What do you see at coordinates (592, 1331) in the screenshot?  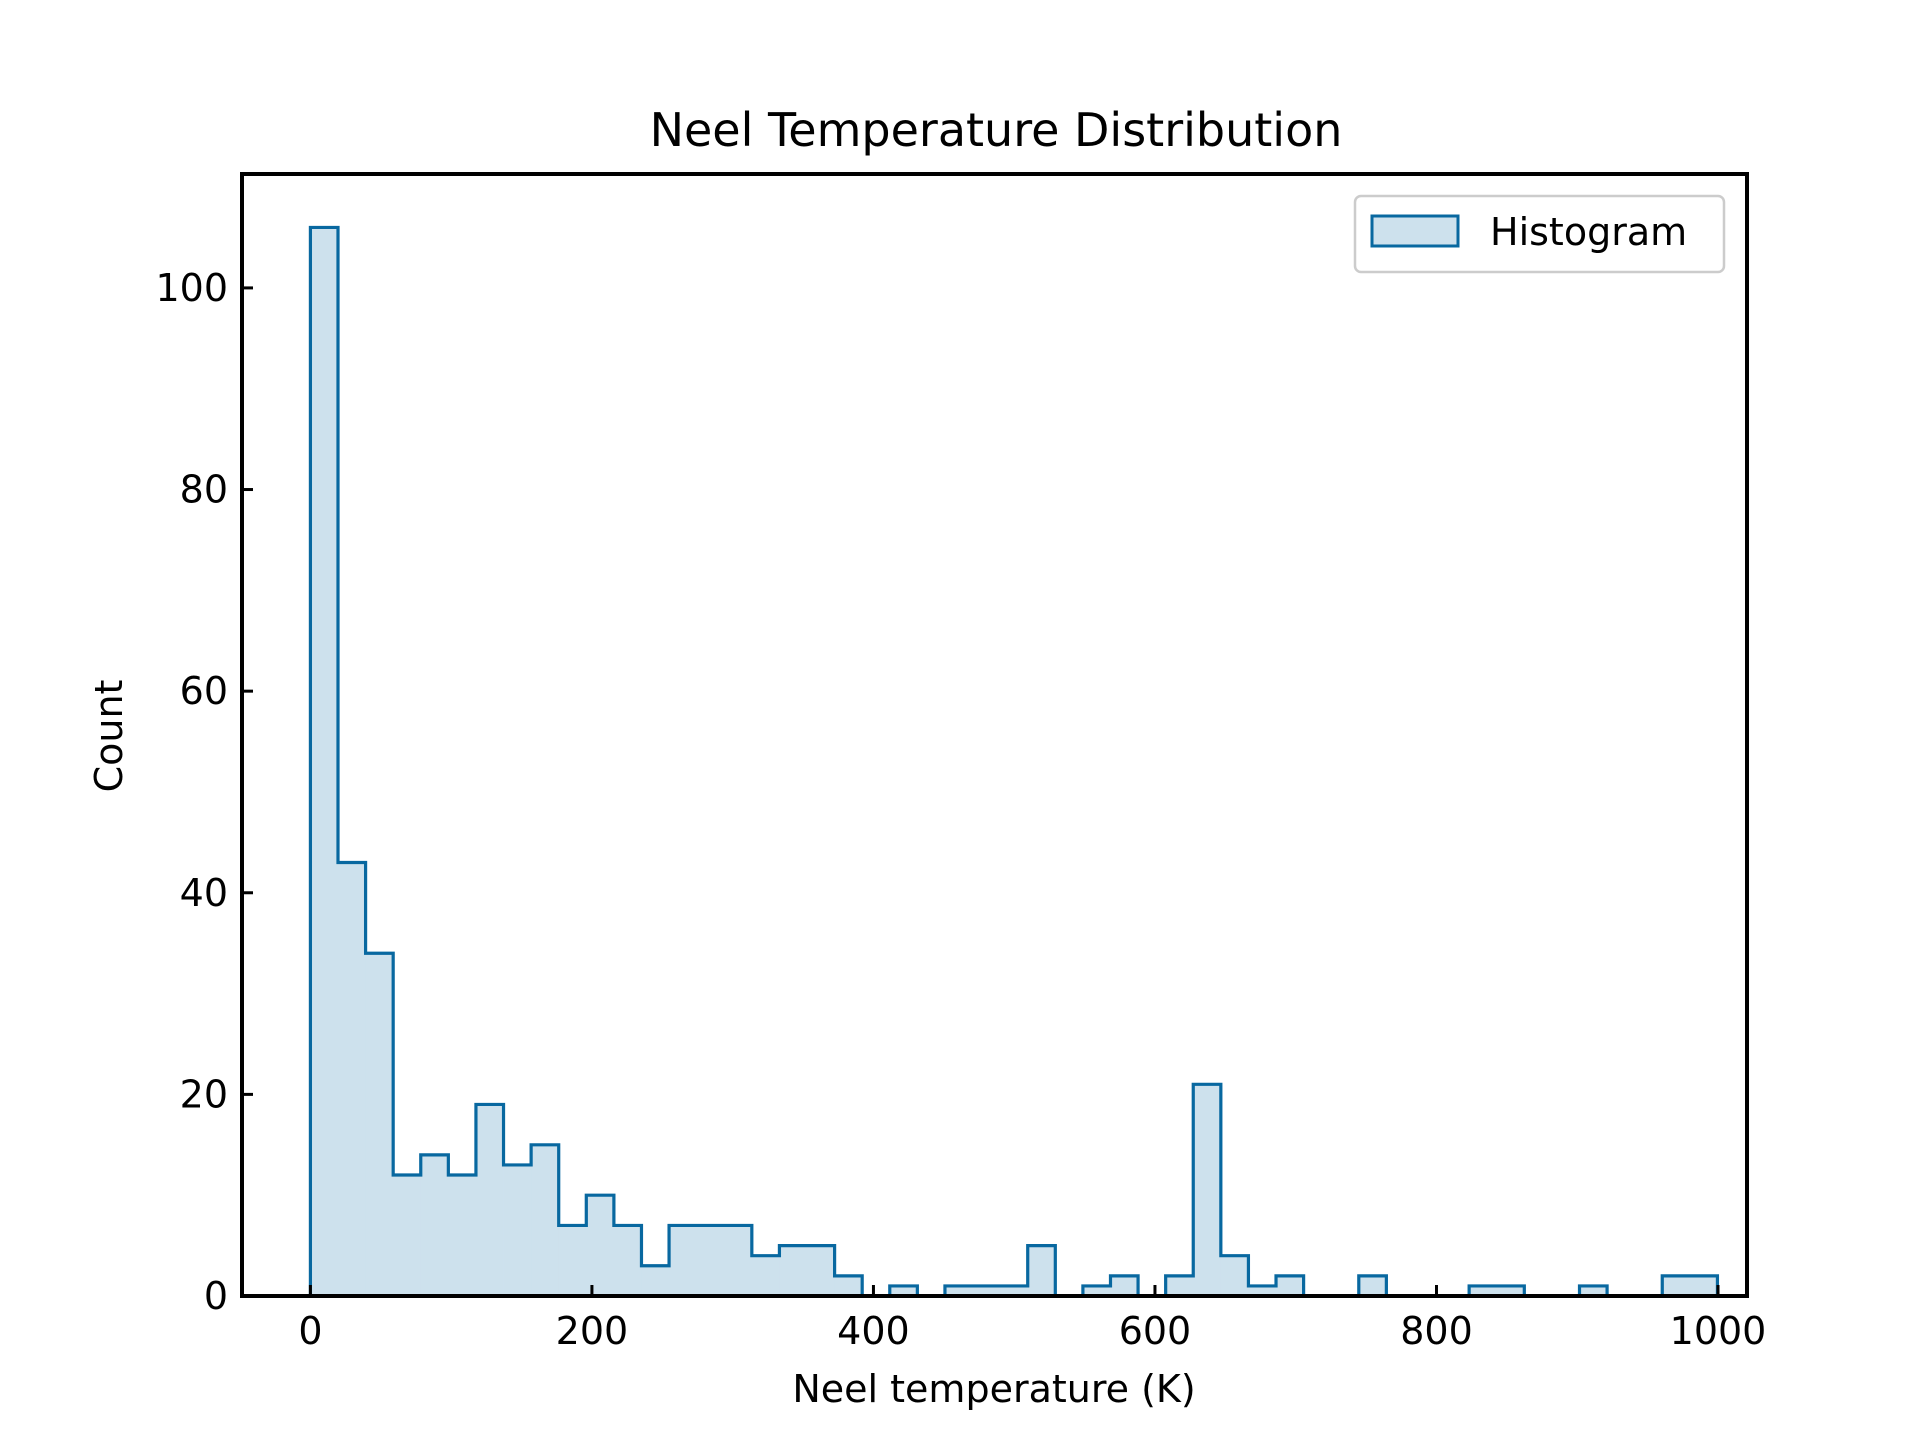 I see `x-tick-label: 200` at bounding box center [592, 1331].